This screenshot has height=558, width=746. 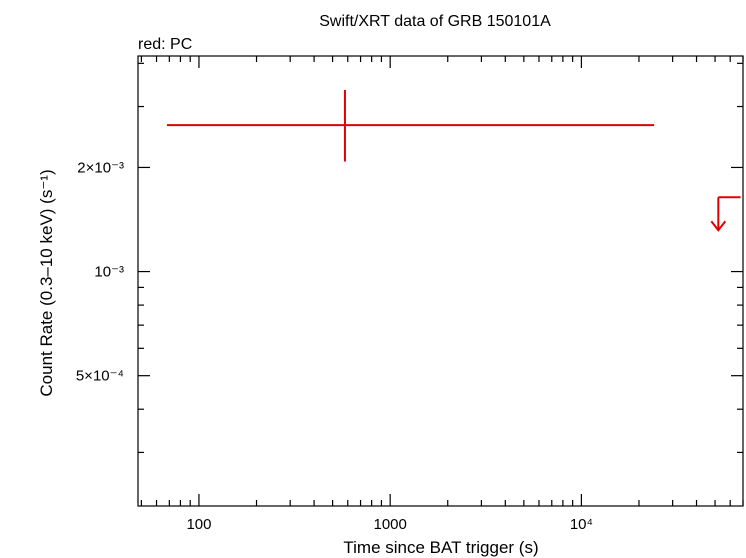 What do you see at coordinates (100, 167) in the screenshot?
I see `y-tick-label: 2×10⁻³` at bounding box center [100, 167].